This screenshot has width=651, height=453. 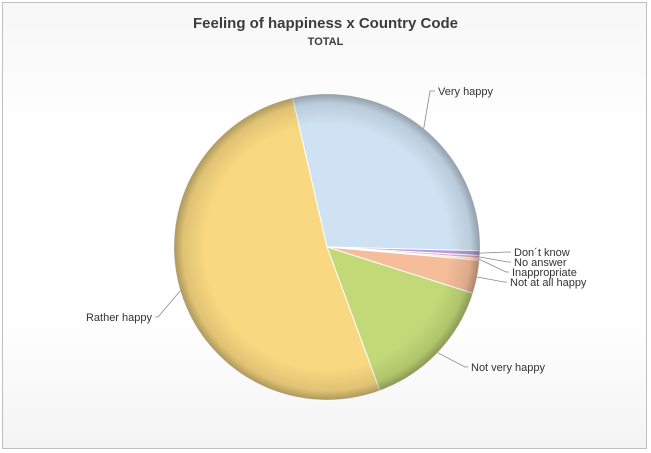 What do you see at coordinates (325, 23) in the screenshot?
I see `chart-title: Feeling of happiness x Country Code` at bounding box center [325, 23].